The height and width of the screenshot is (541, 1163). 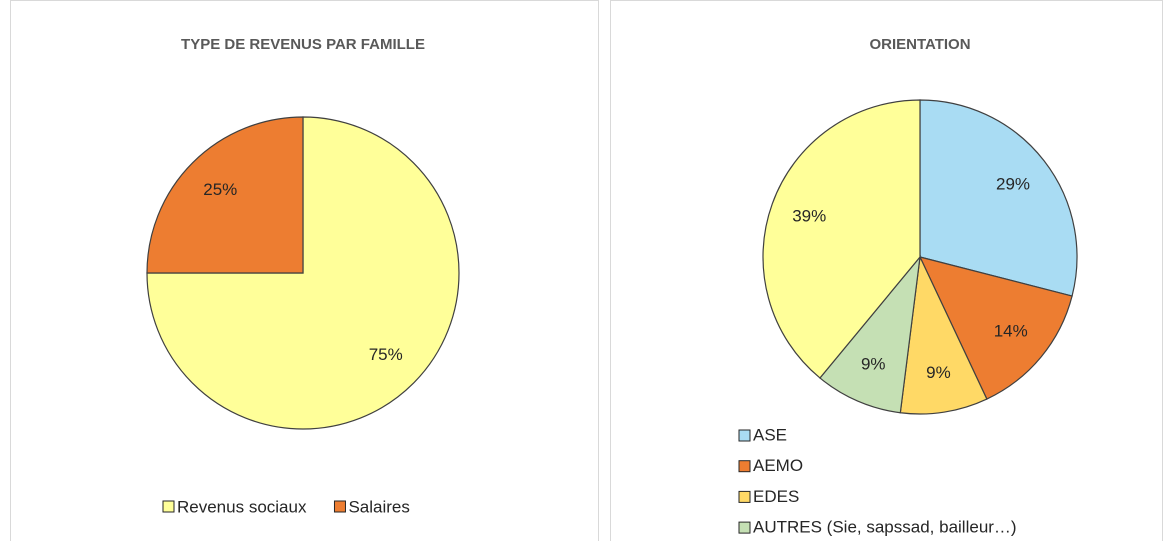 What do you see at coordinates (885, 527) in the screenshot?
I see `legend-label: AUTRES (Sie, sapssad, bailleur…)` at bounding box center [885, 527].